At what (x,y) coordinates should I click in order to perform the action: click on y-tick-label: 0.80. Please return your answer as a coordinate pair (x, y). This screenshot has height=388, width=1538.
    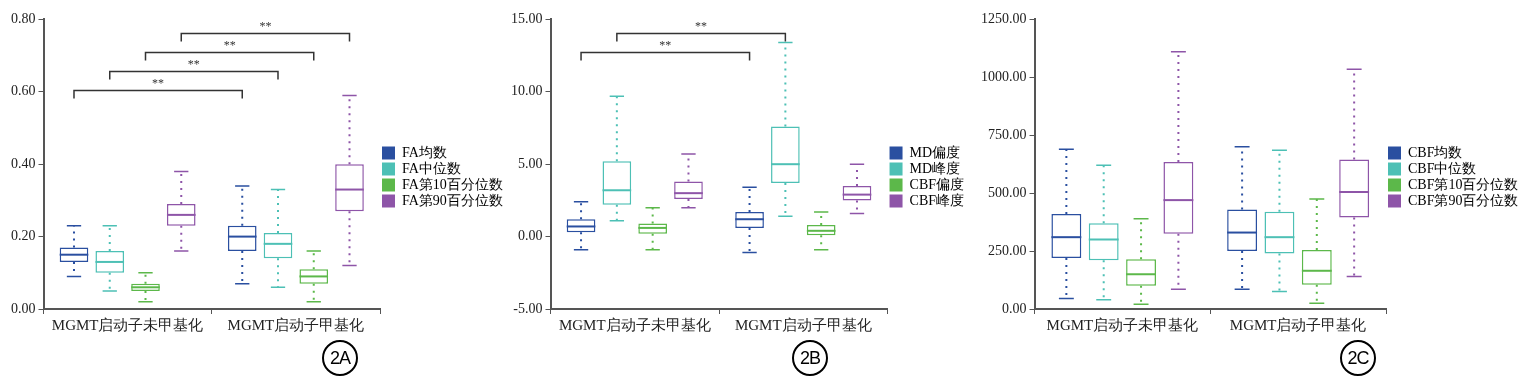
    Looking at the image, I should click on (23, 19).